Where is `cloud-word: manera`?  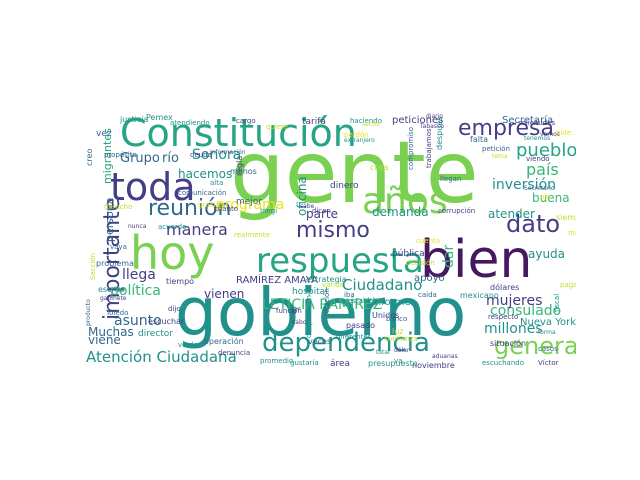 cloud-word: manera is located at coordinates (197, 229).